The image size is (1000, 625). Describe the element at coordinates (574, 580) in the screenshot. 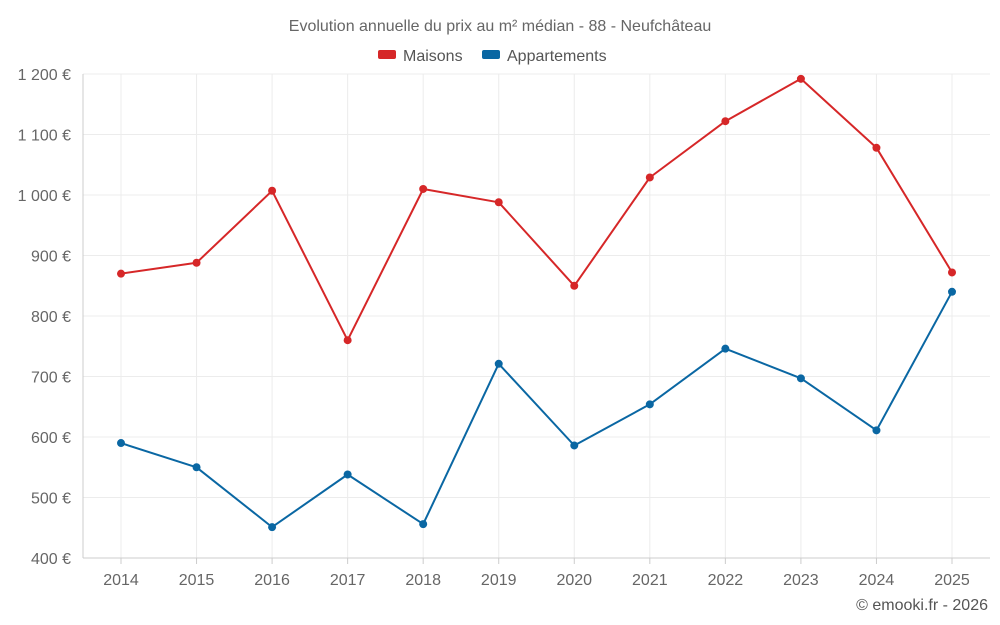

I see `x-tick-label: 2020` at that location.